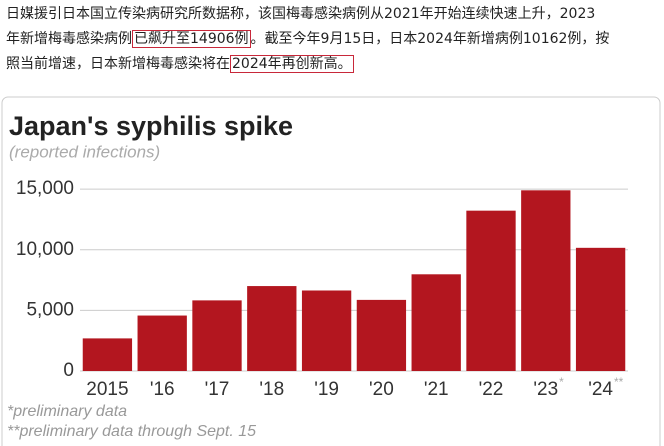  I want to click on x-tick-label: '20, so click(381, 389).